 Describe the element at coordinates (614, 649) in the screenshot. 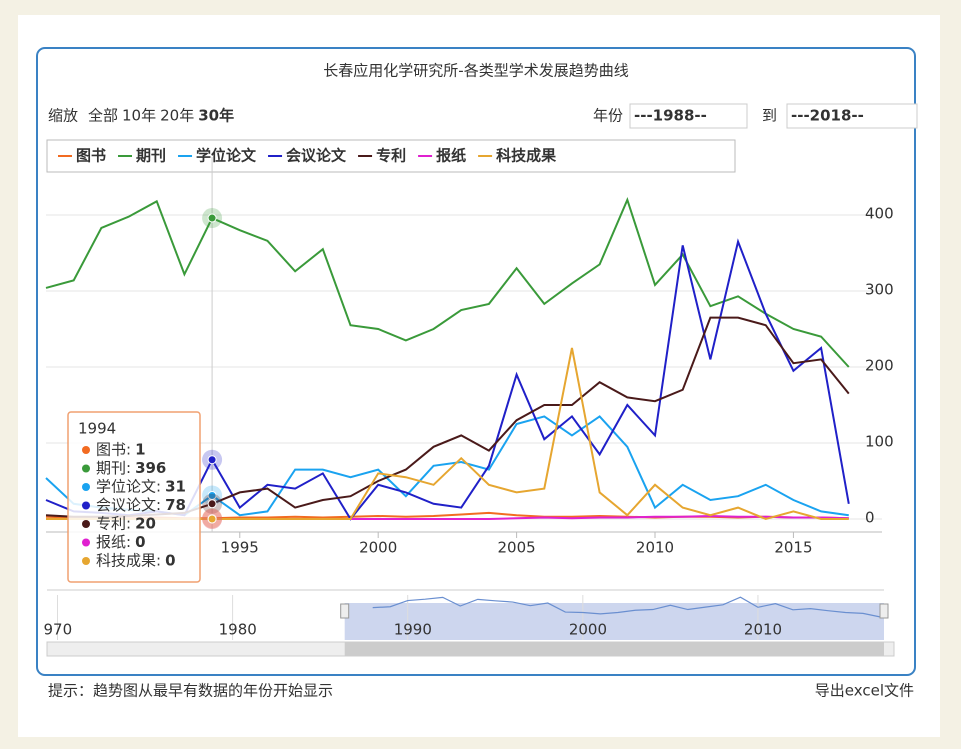

I see `scrollbar-thumb` at that location.